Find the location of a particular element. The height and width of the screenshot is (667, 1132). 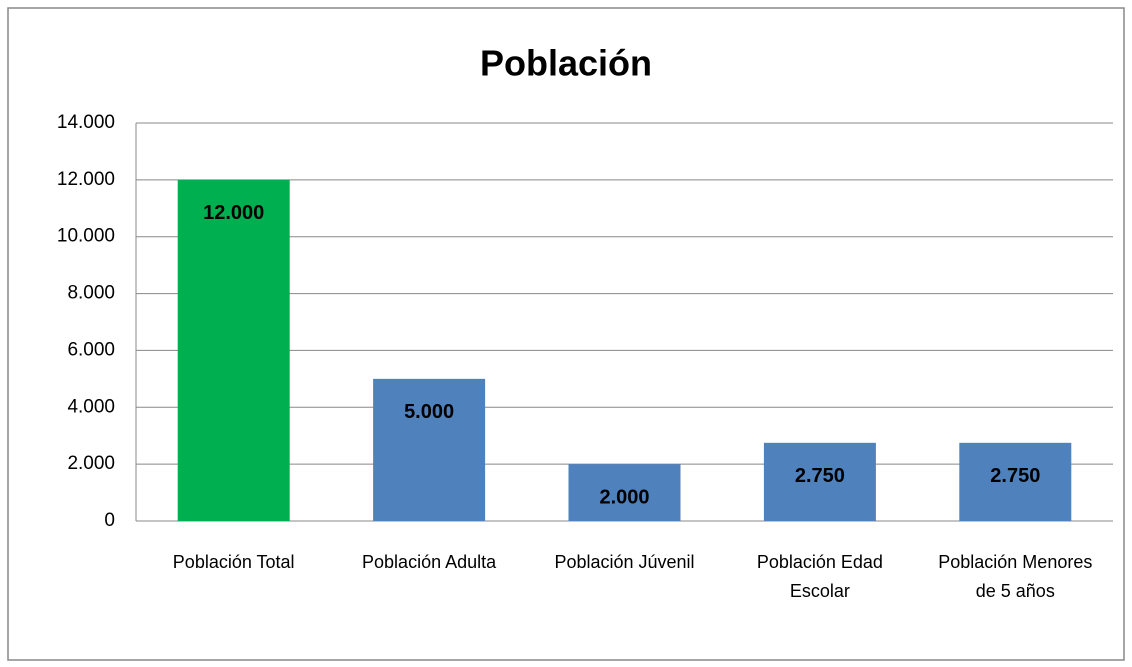

chart-title: Población is located at coordinates (566, 63).